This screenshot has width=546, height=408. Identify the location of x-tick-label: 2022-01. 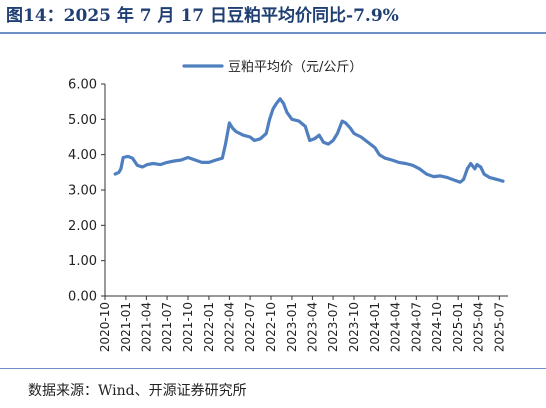
(209, 327).